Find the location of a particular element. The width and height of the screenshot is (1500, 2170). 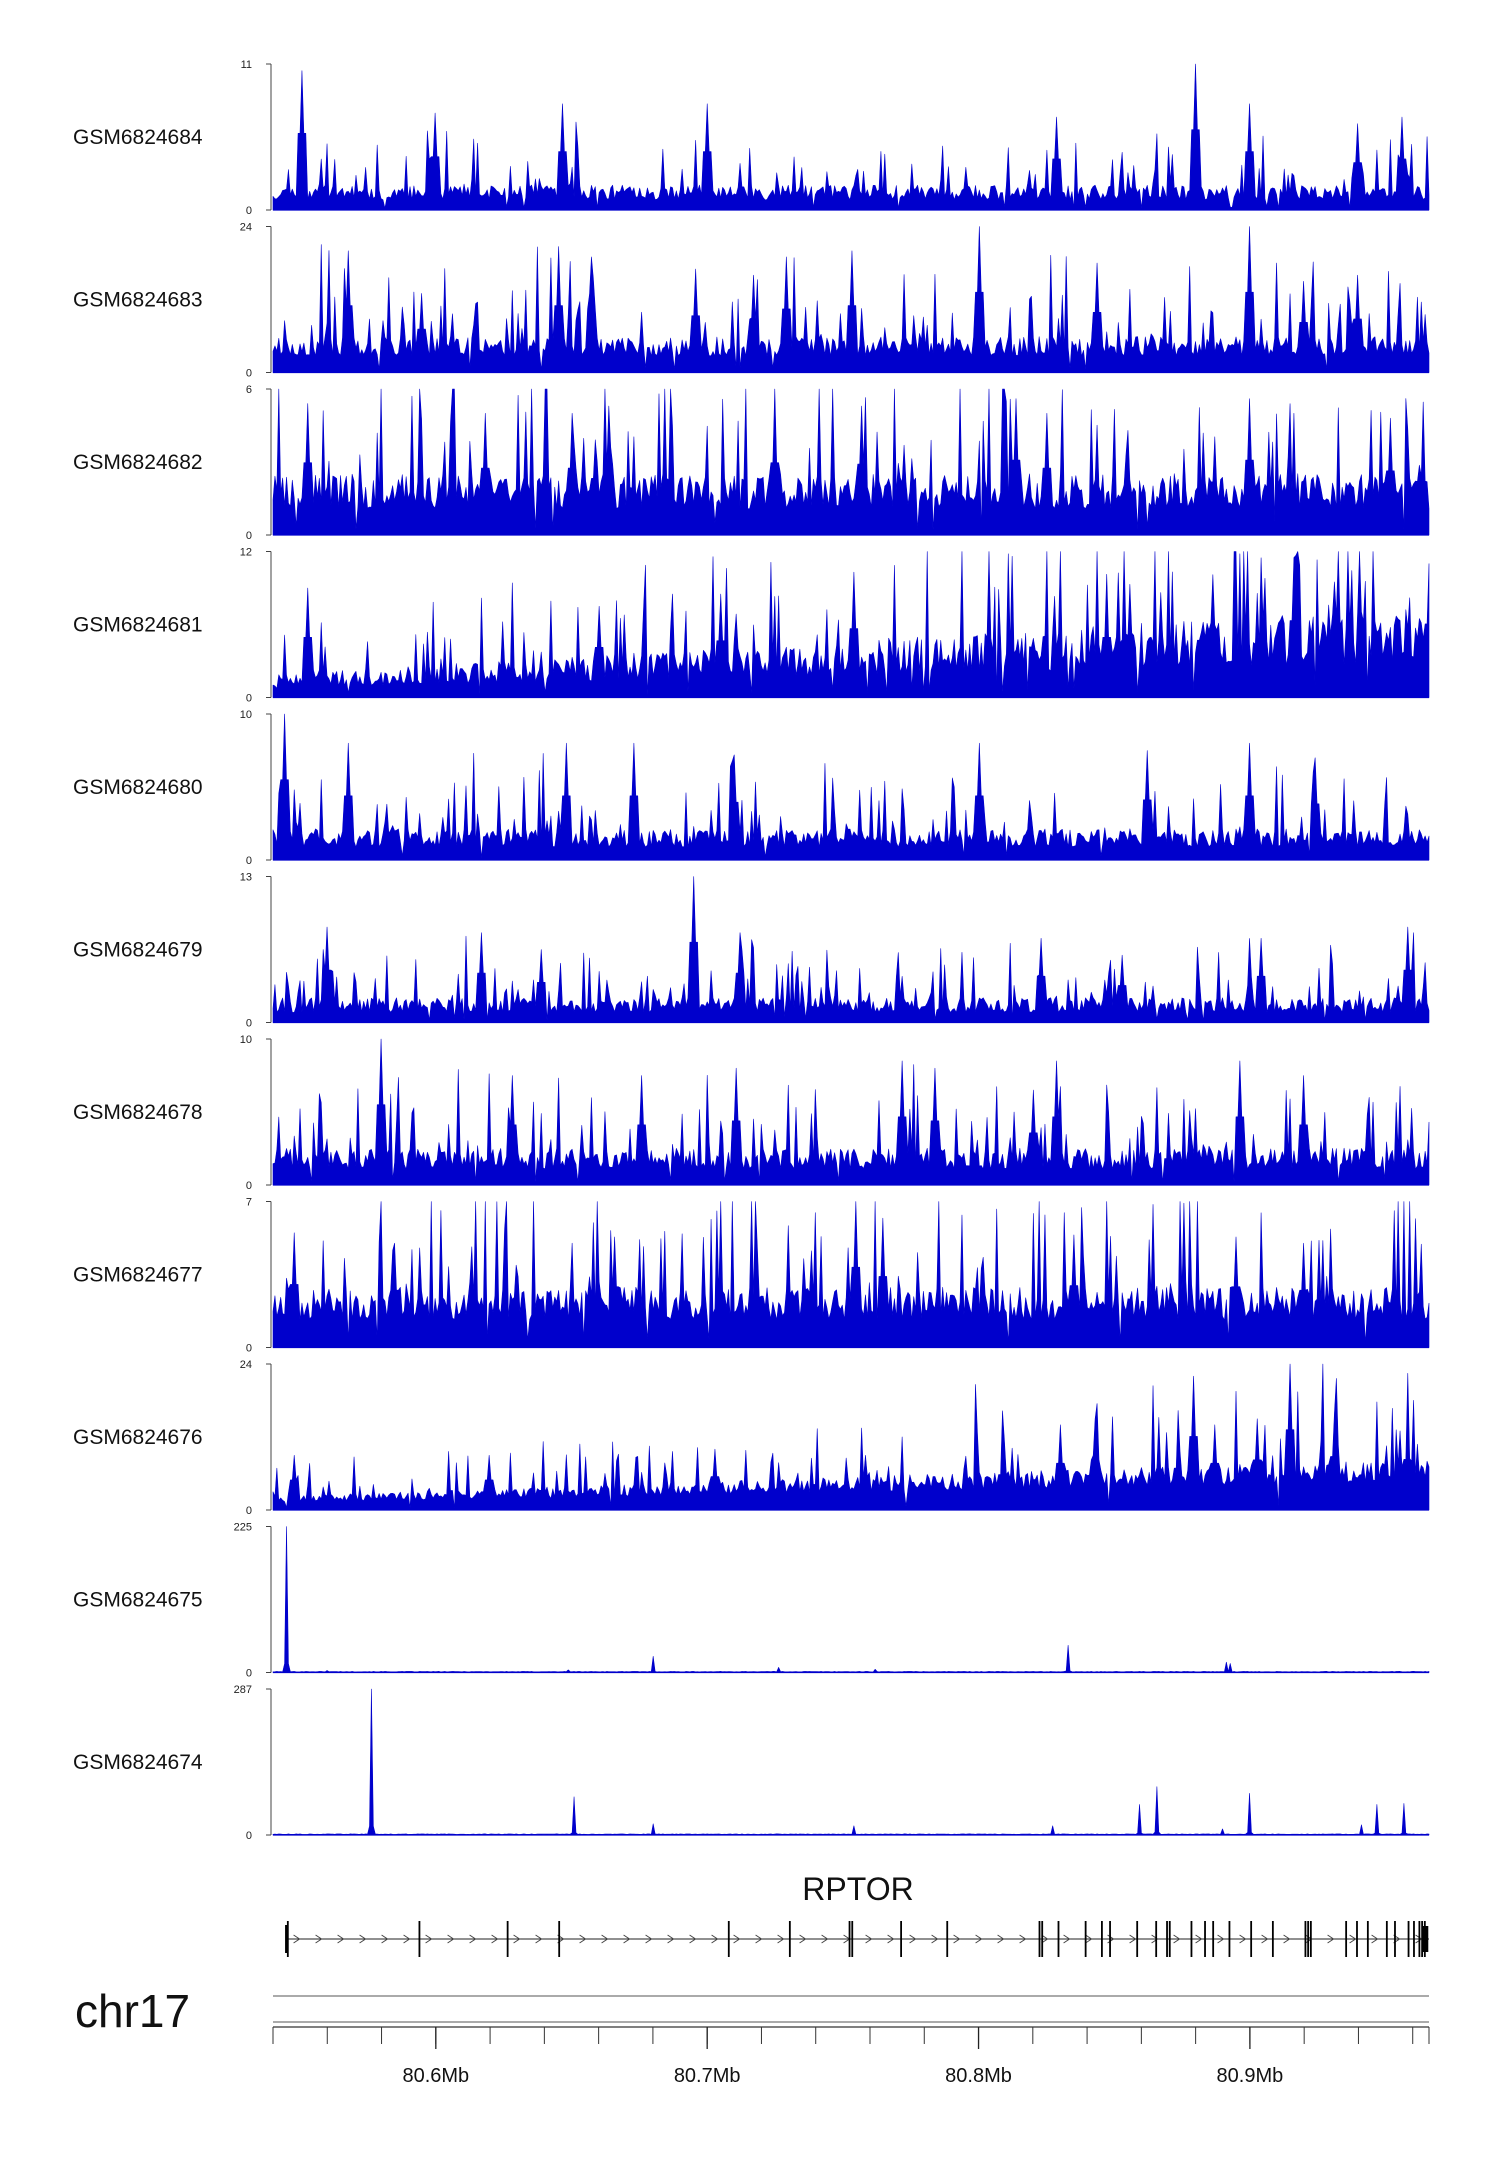

track-label: GSM6824684 is located at coordinates (138, 137).